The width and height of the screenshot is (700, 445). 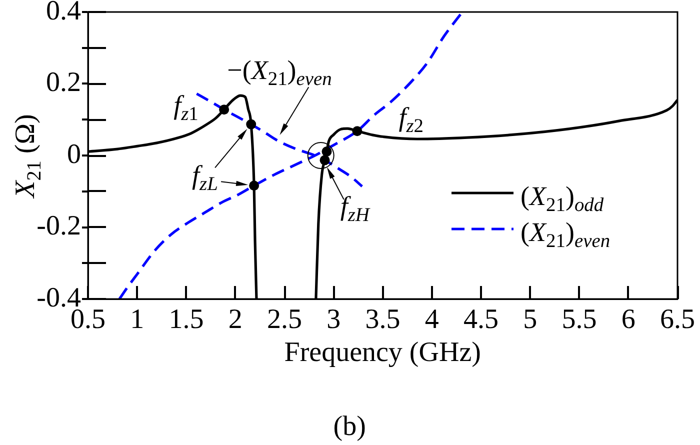 What do you see at coordinates (349, 426) in the screenshot?
I see `text: (b)` at bounding box center [349, 426].